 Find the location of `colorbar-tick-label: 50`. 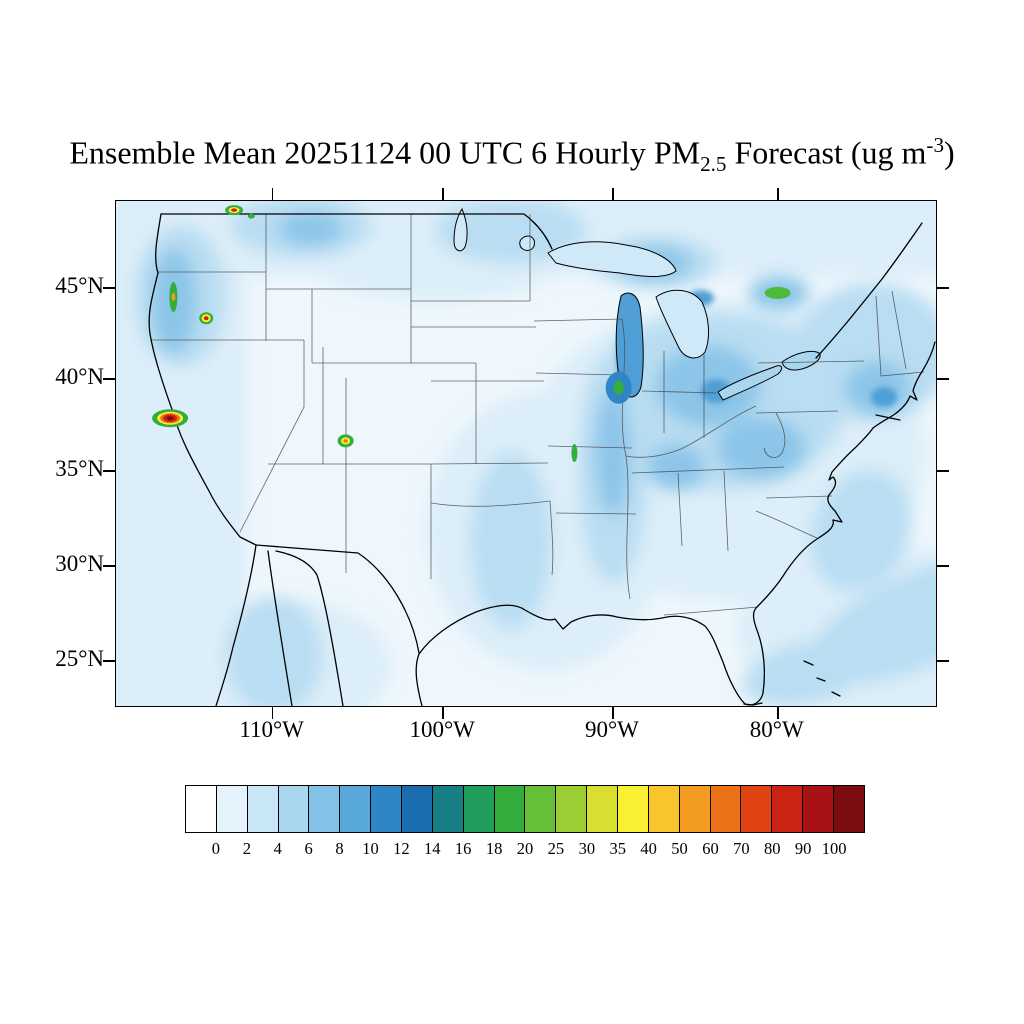

colorbar-tick-label: 50 is located at coordinates (679, 848).